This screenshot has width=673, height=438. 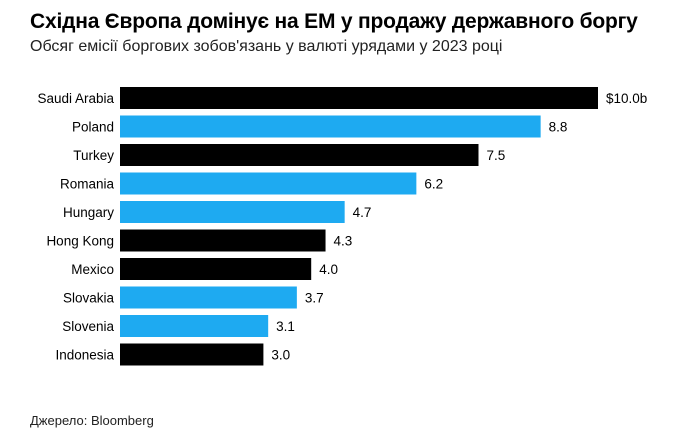 I want to click on value-label: 7.5, so click(x=496, y=155).